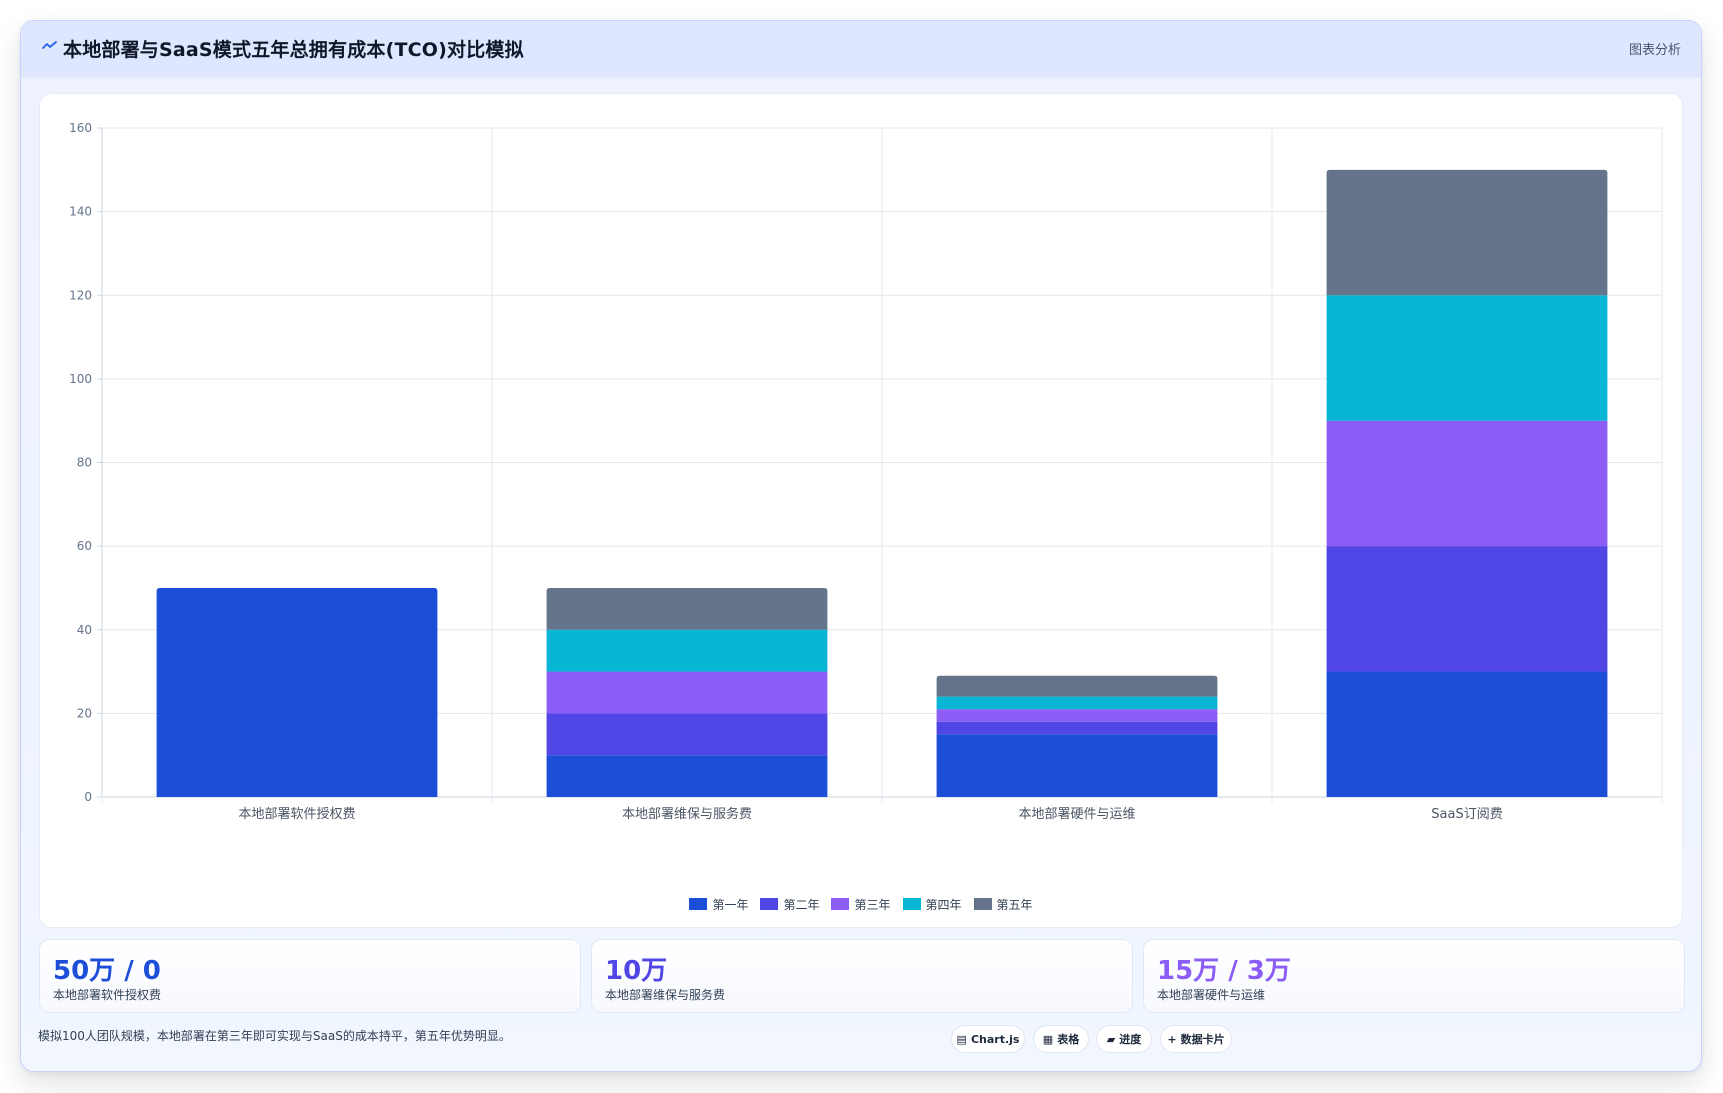  I want to click on x-tick-label: 本地部署硬件与运维, so click(1076, 814).